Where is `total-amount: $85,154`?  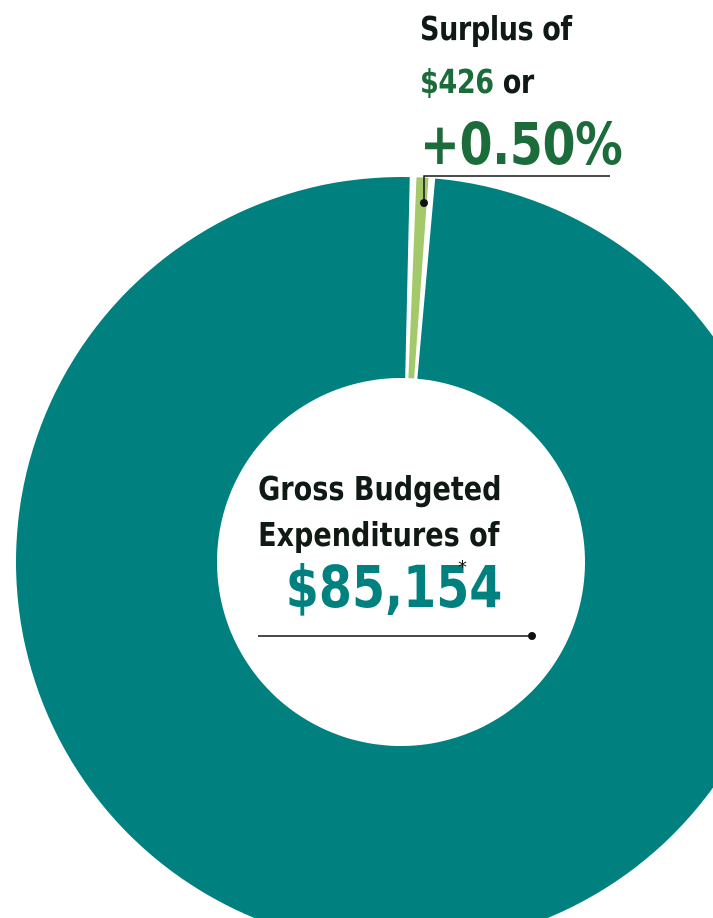
total-amount: $85,154 is located at coordinates (394, 587).